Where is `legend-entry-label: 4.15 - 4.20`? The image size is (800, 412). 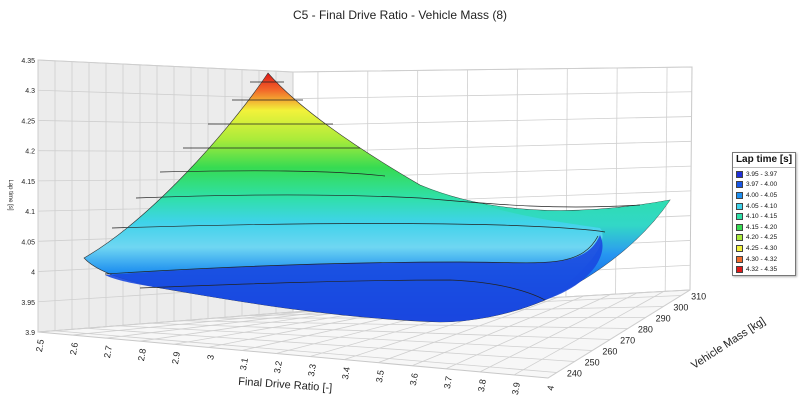 legend-entry-label: 4.15 - 4.20 is located at coordinates (762, 227).